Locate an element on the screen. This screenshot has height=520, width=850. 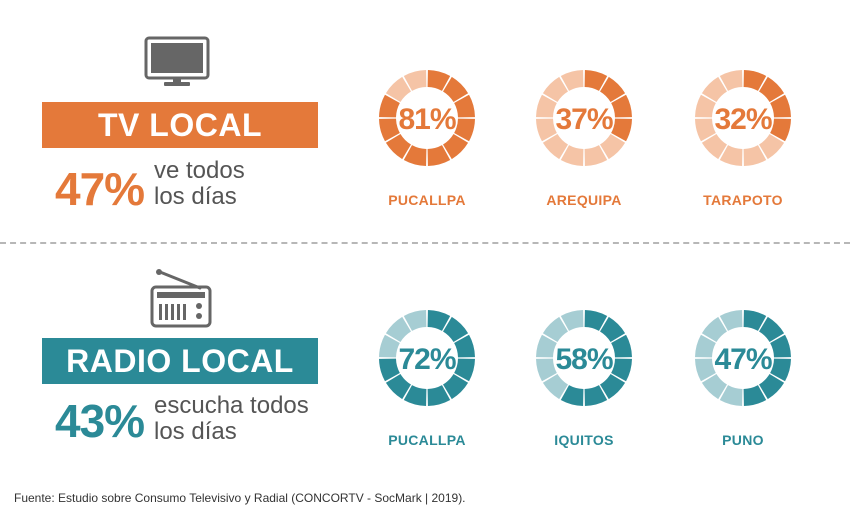
radio-city-label: PUNO is located at coordinates (743, 440).